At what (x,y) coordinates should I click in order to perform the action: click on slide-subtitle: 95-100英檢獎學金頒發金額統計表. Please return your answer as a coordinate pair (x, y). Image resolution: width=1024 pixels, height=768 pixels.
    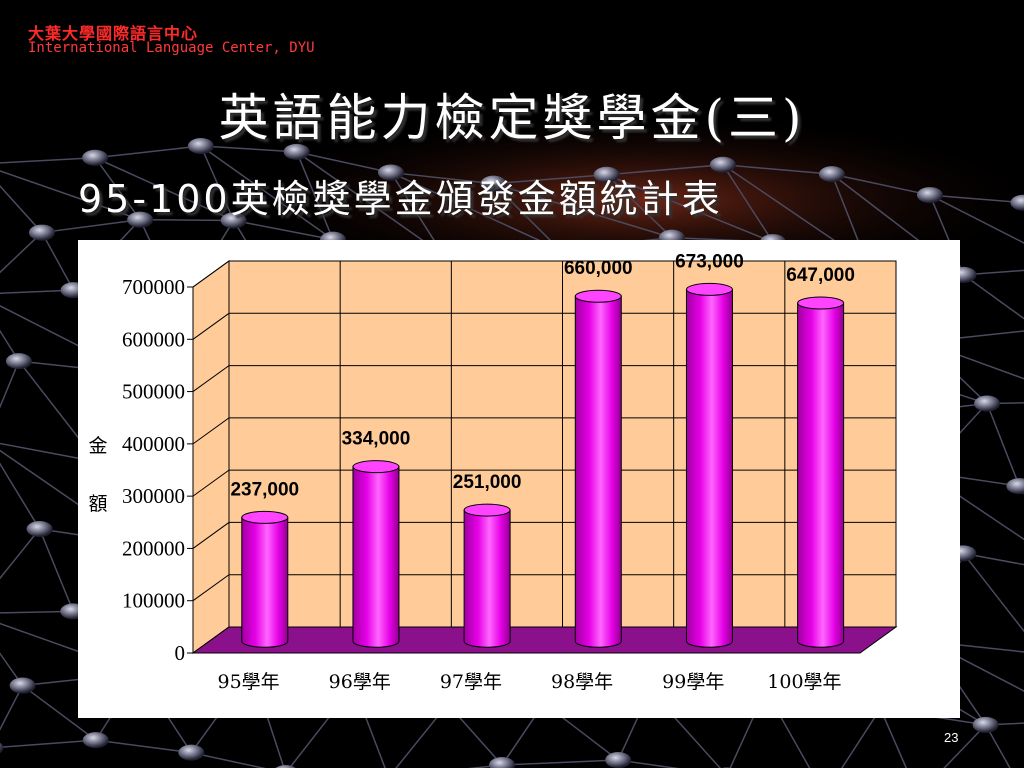
    Looking at the image, I should click on (400, 199).